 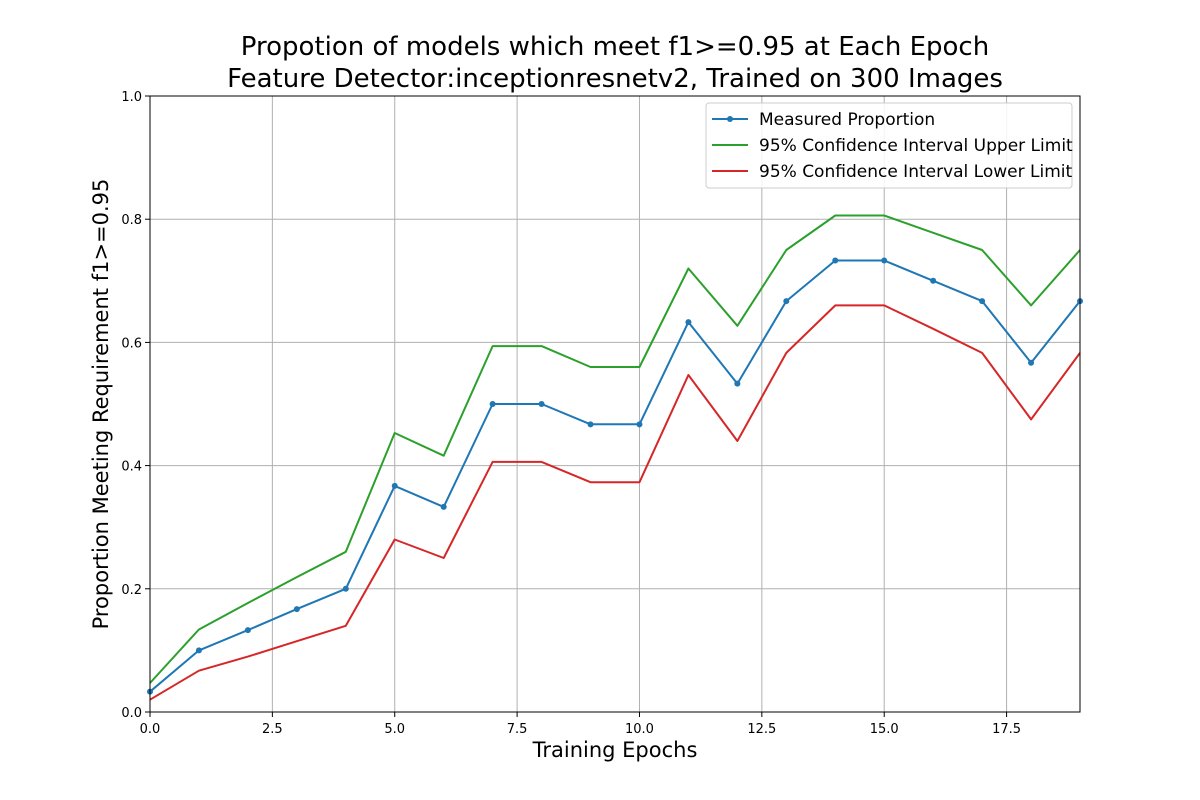 What do you see at coordinates (884, 729) in the screenshot?
I see `x-tick-label: 15.0` at bounding box center [884, 729].